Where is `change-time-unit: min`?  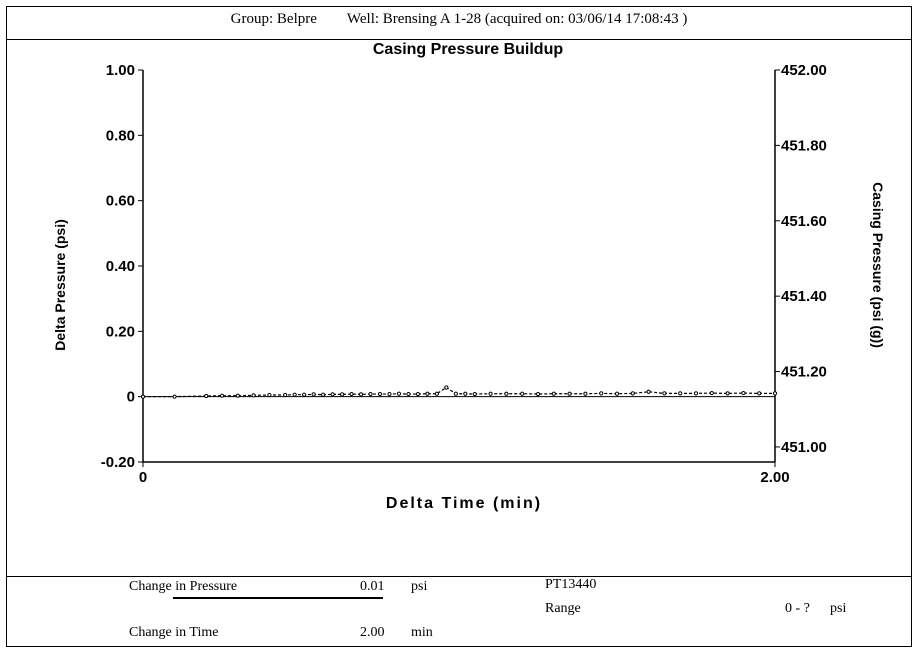
change-time-unit: min is located at coordinates (422, 632).